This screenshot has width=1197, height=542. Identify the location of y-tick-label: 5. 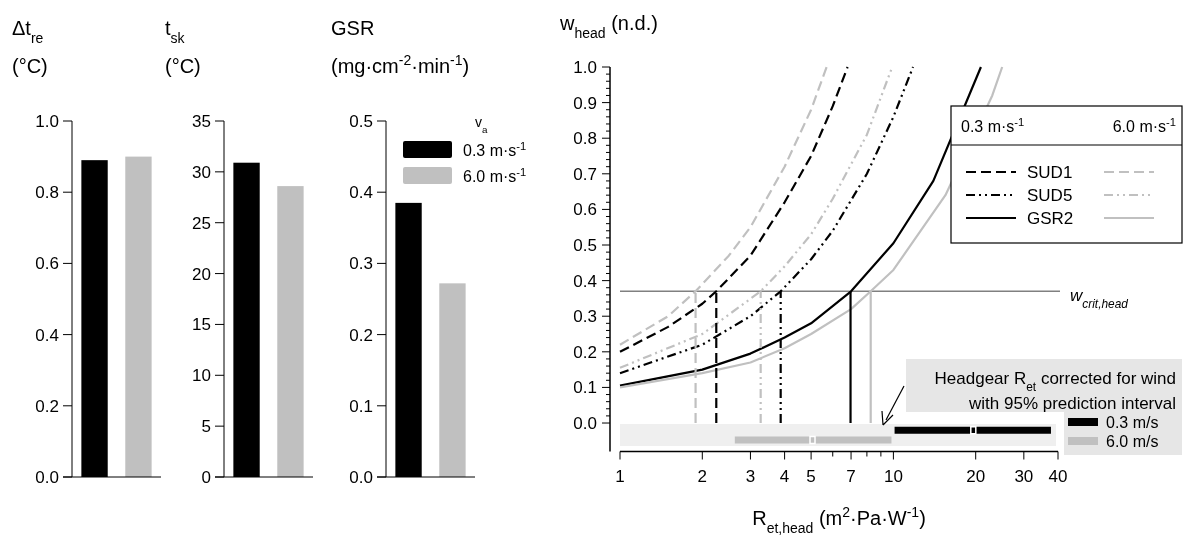
(206, 427).